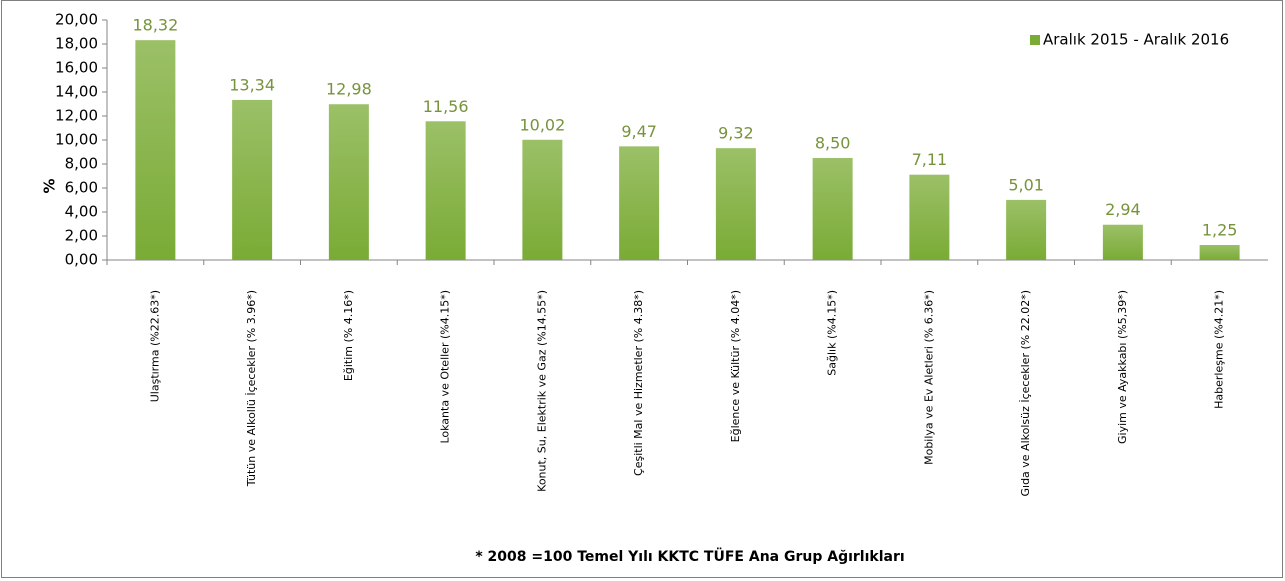  Describe the element at coordinates (1136, 40) in the screenshot. I see `legend-label: Aralık 2015 - Aralık 2016` at that location.